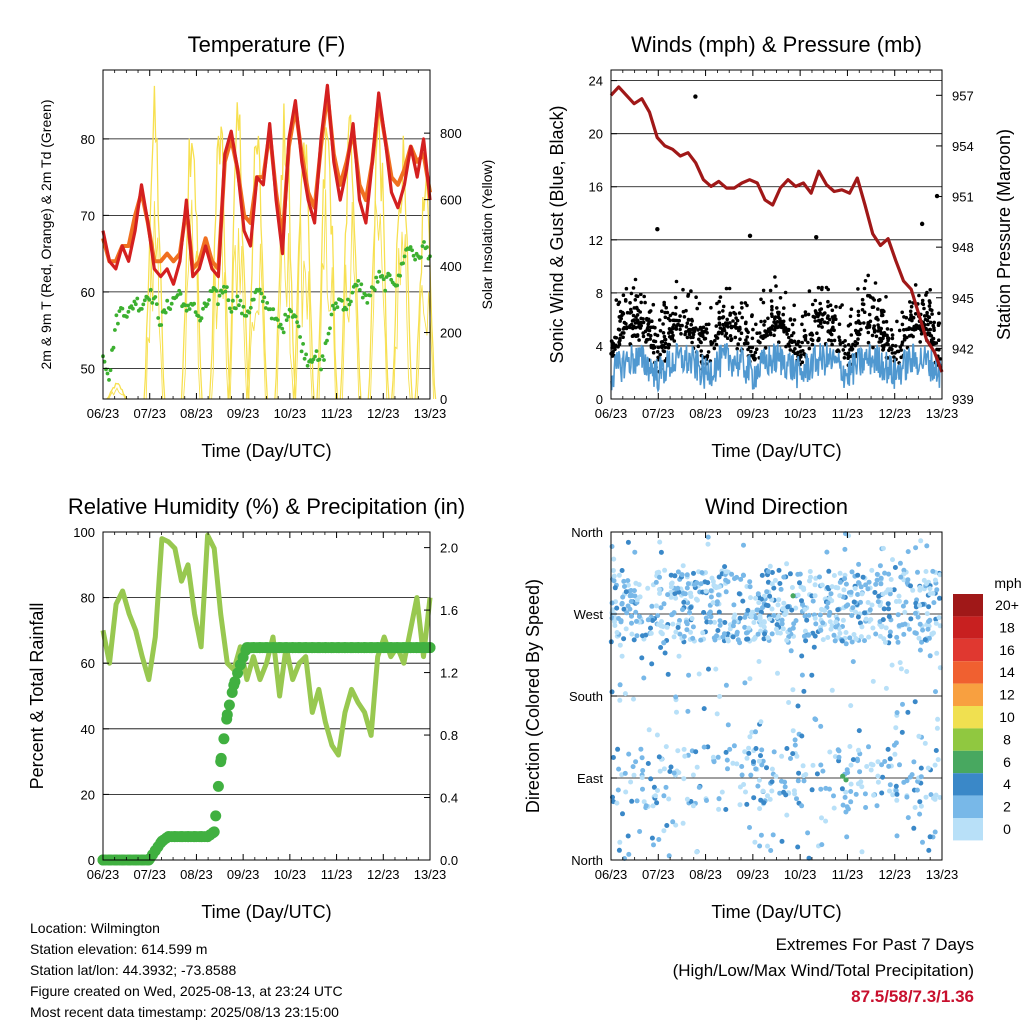  I want to click on extremes-subheading: (High/Low/Max Wind/Total Precipitation), so click(823, 970).